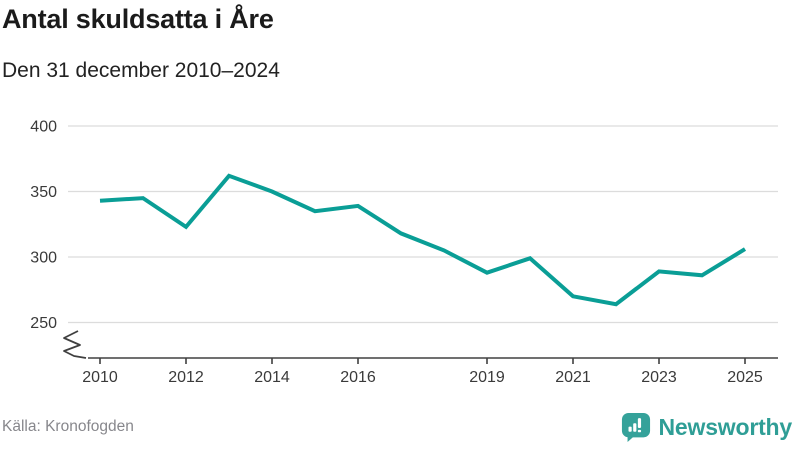 The height and width of the screenshot is (450, 800). Describe the element at coordinates (400, 427) in the screenshot. I see `chart-footer: Källa: Kronofogden Newsworthy` at that location.